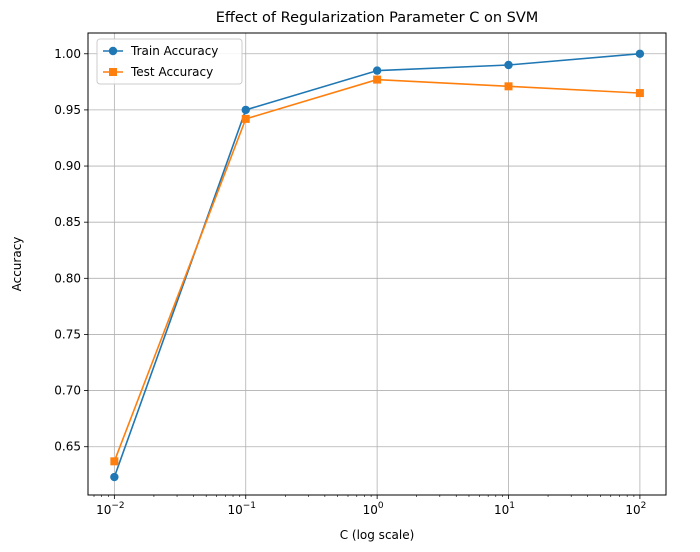 The height and width of the screenshot is (552, 700). I want to click on y-tick-label: 1.00, so click(67, 54).